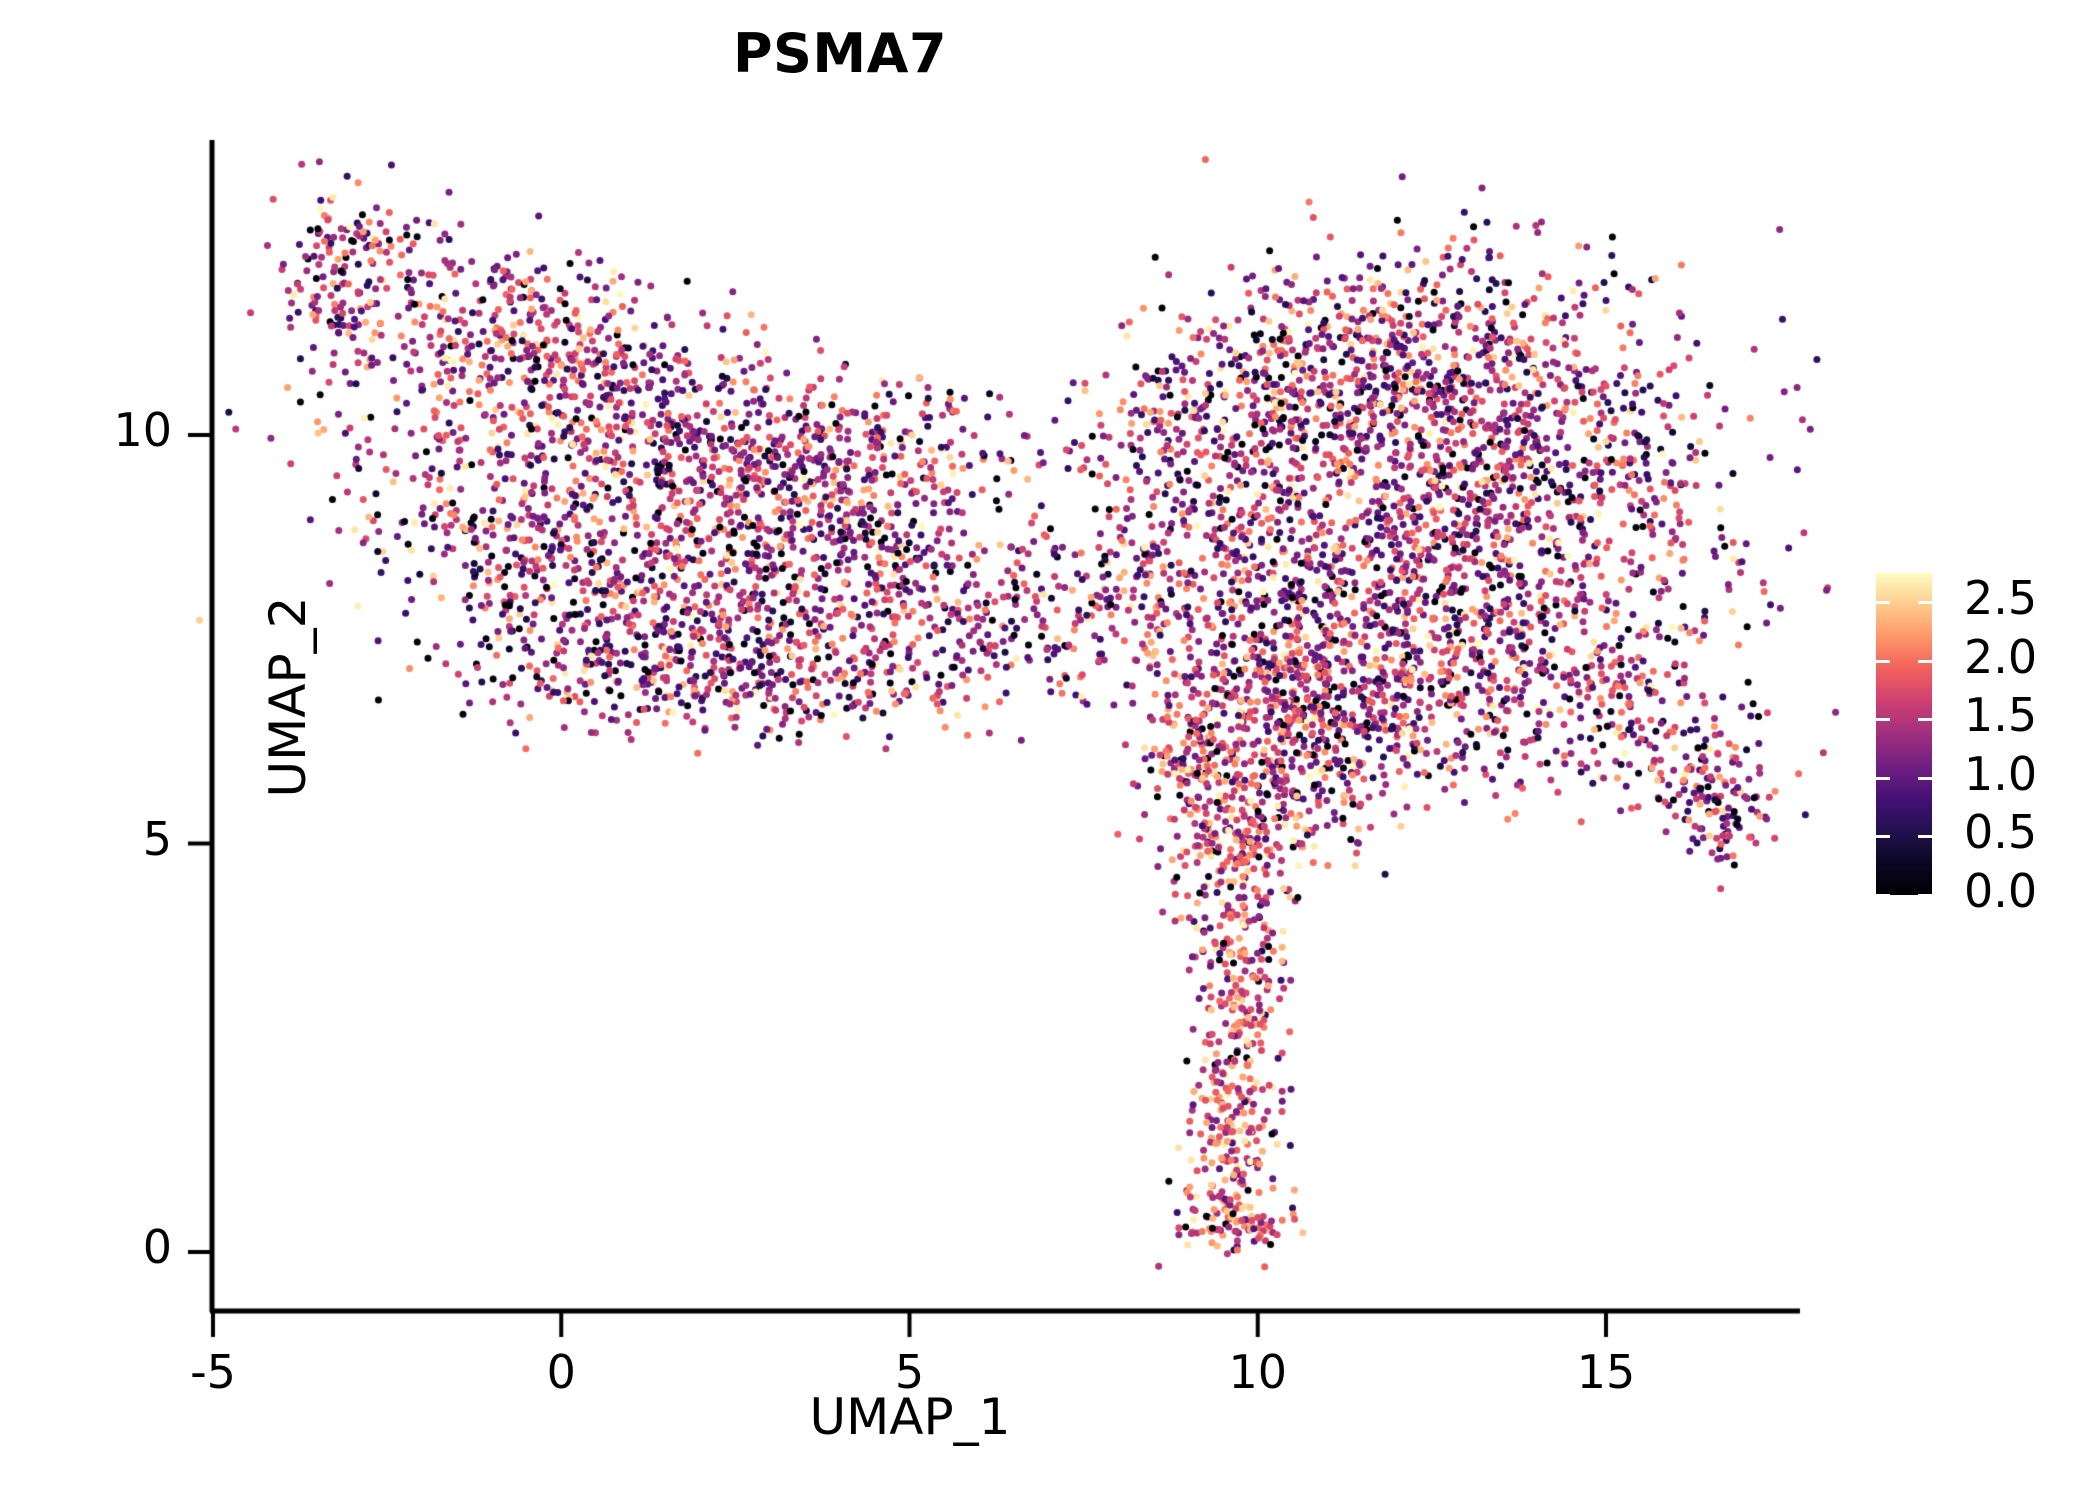  Describe the element at coordinates (2001, 832) in the screenshot. I see `colorbar-tick-label: 0.5` at that location.